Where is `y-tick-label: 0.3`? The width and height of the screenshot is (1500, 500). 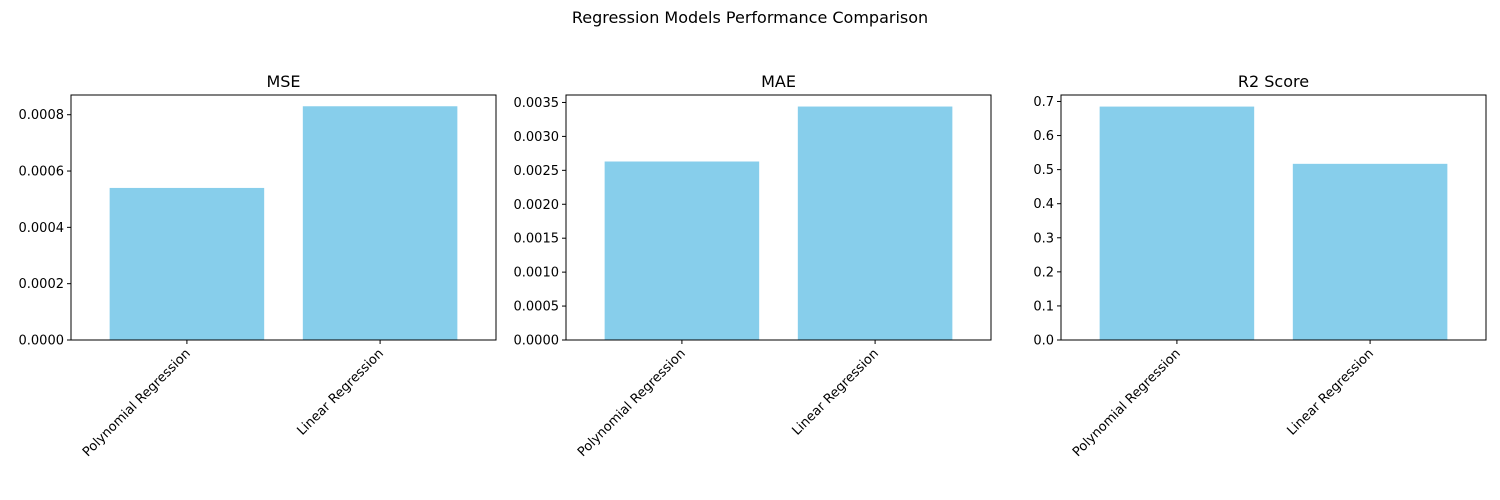 y-tick-label: 0.3 is located at coordinates (1043, 238).